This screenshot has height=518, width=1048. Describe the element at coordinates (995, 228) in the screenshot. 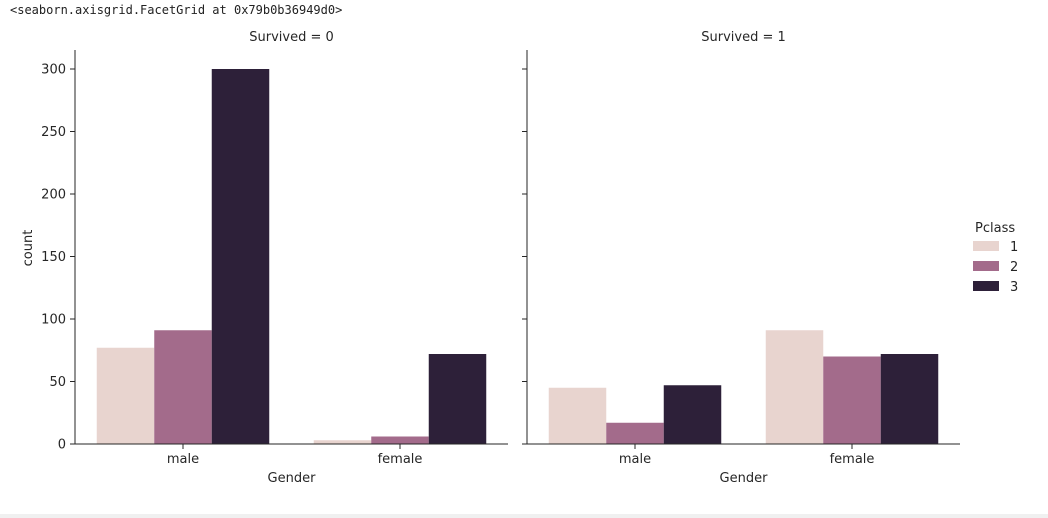

I see `legend-title: Pclass` at that location.